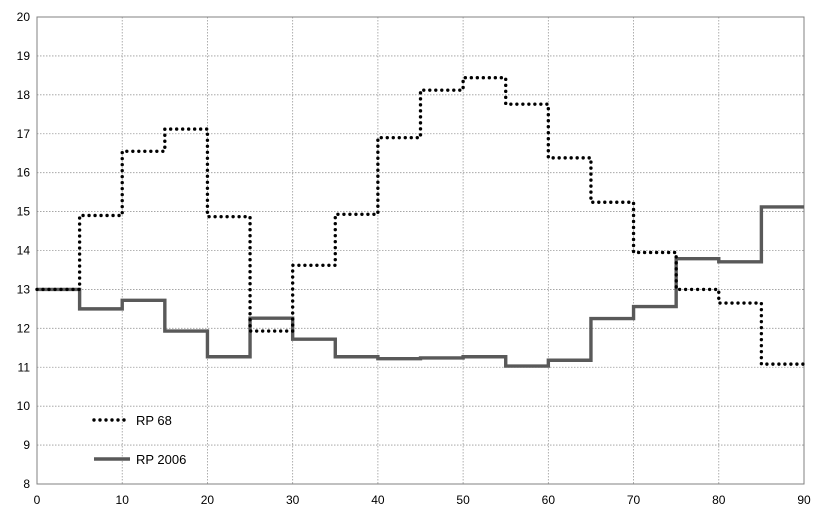 This screenshot has height=515, width=814. What do you see at coordinates (24, 173) in the screenshot?
I see `y-tick-label: 16` at bounding box center [24, 173].